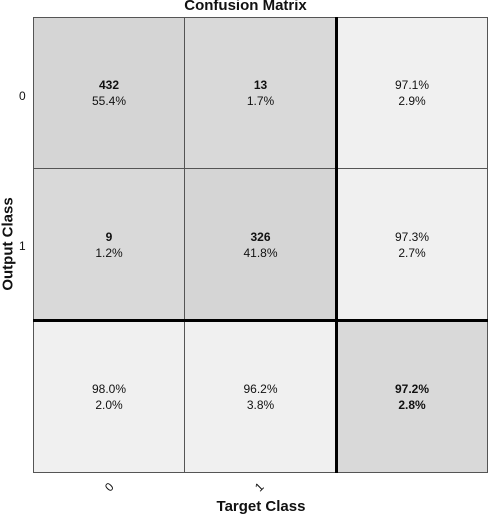  I want to click on summary-row-divider, so click(260, 320).